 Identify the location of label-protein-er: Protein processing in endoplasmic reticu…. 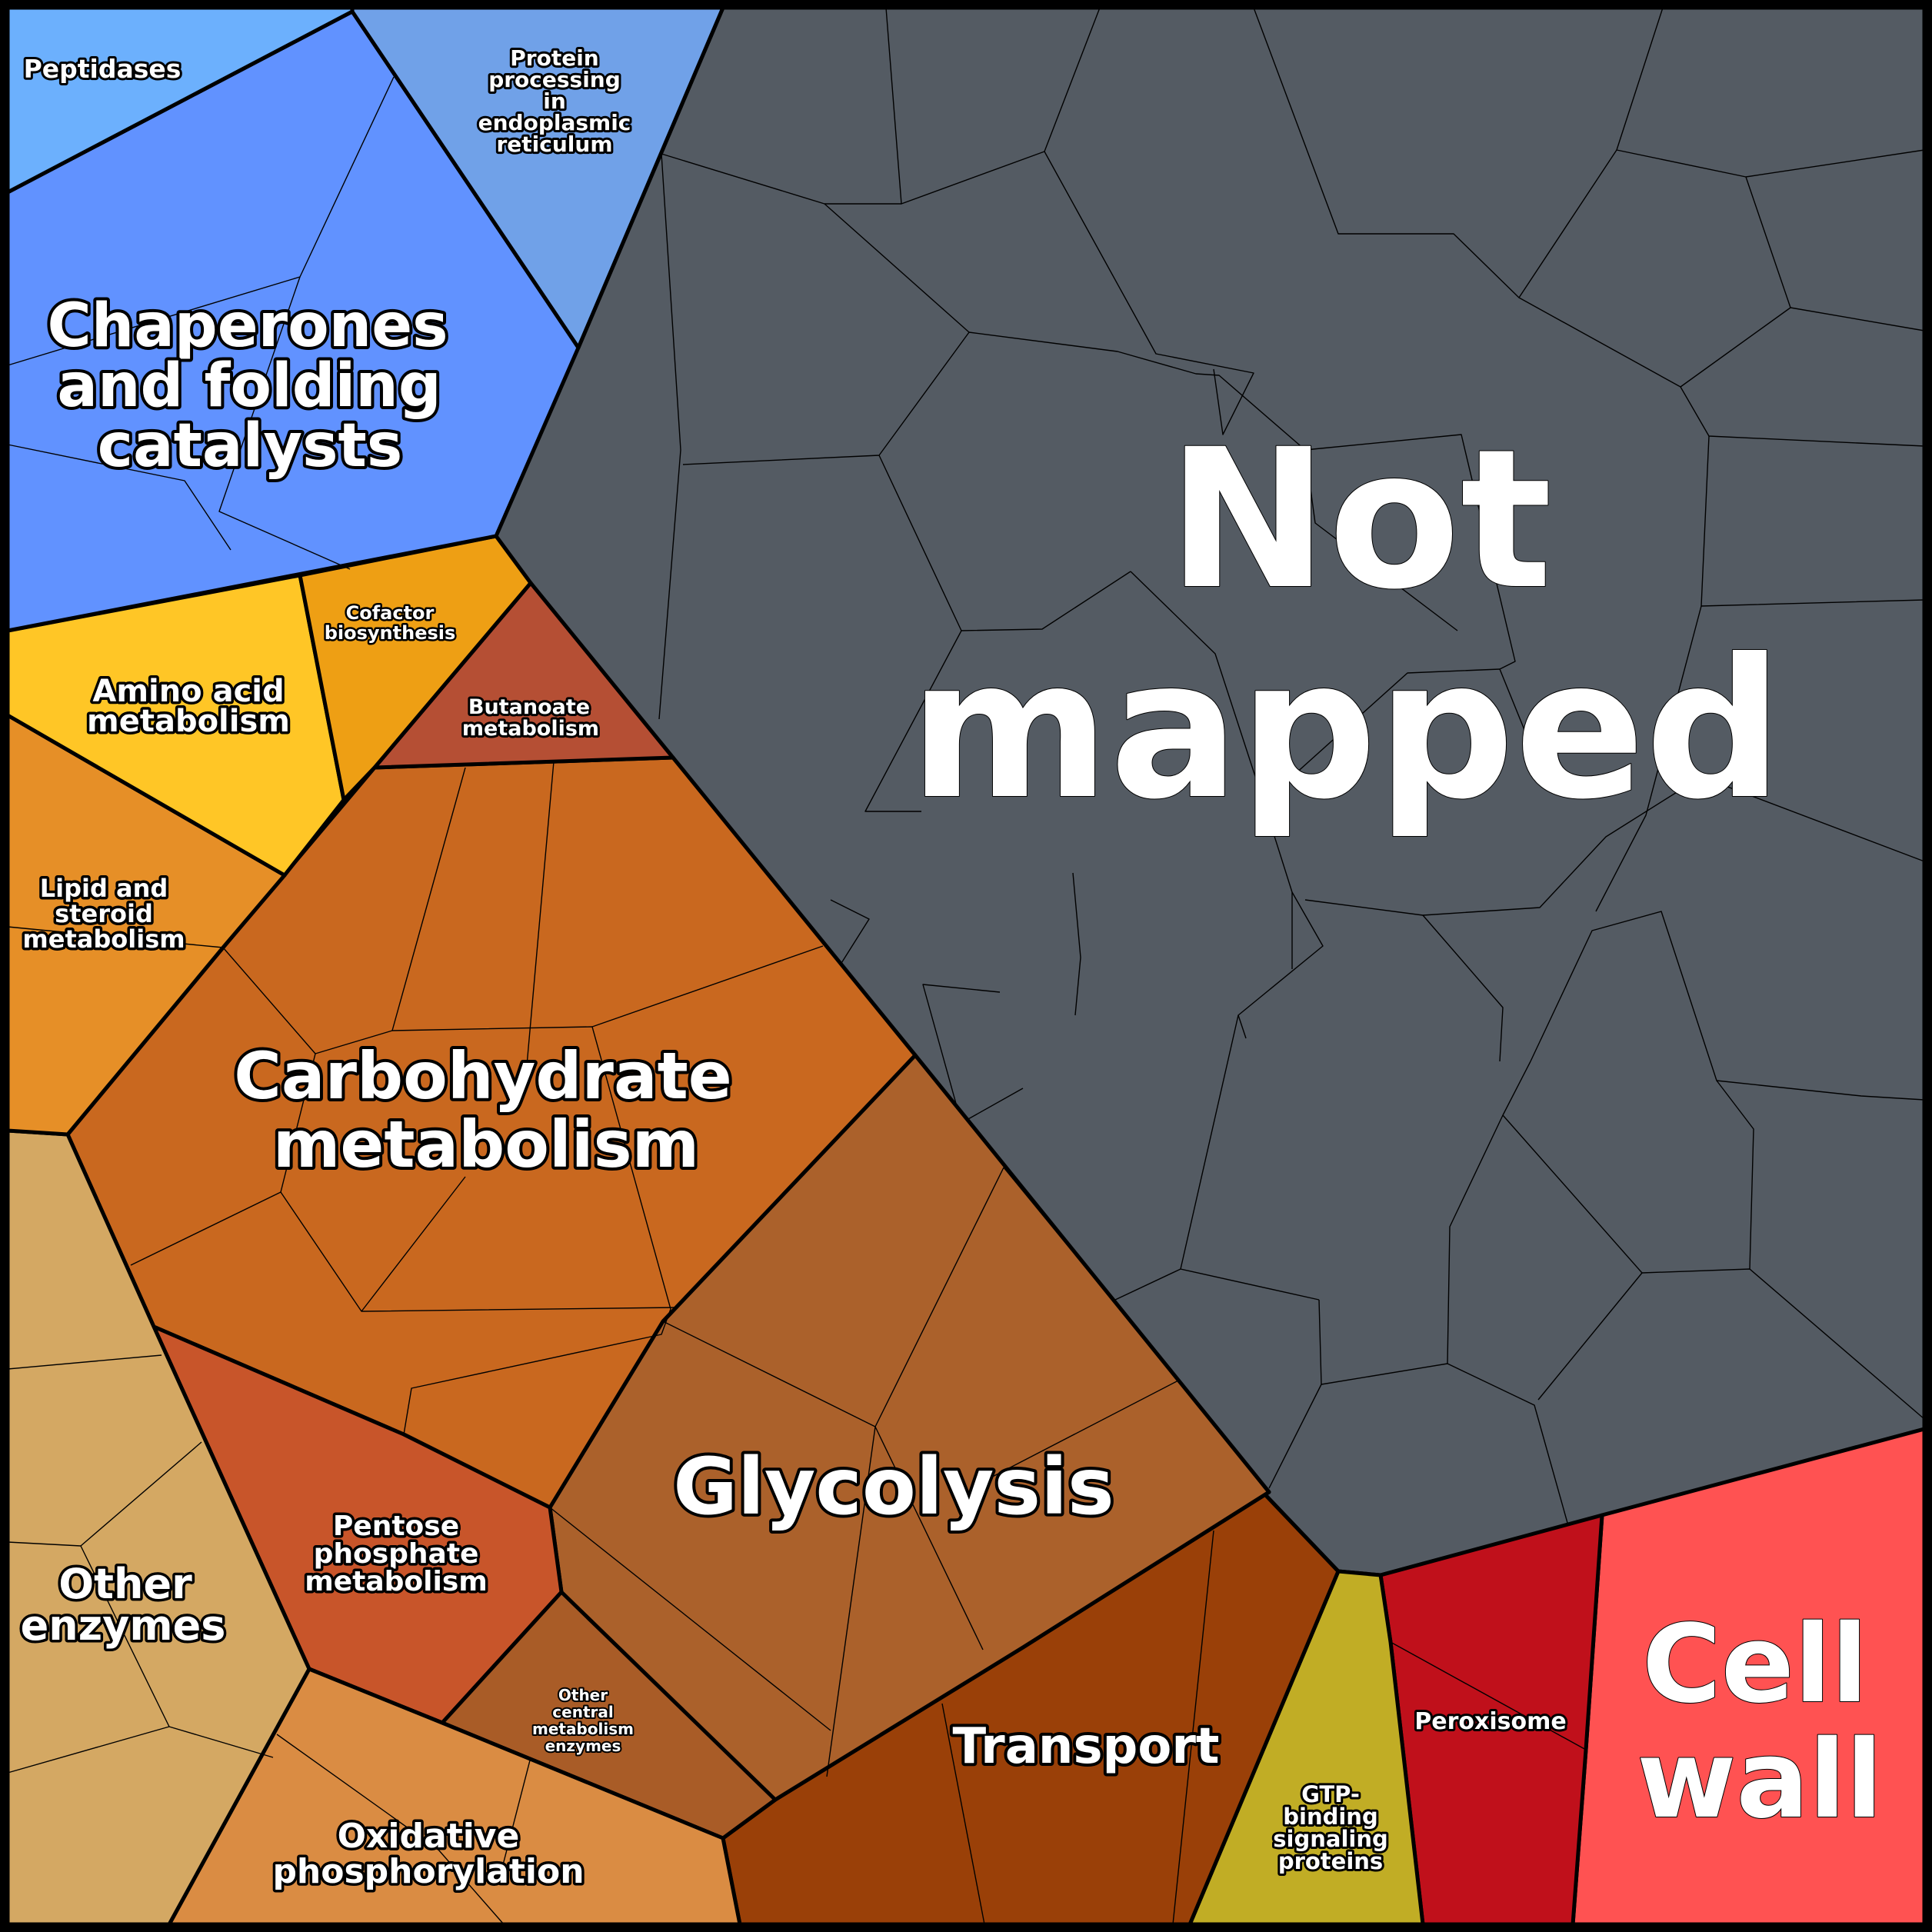
(555, 101).